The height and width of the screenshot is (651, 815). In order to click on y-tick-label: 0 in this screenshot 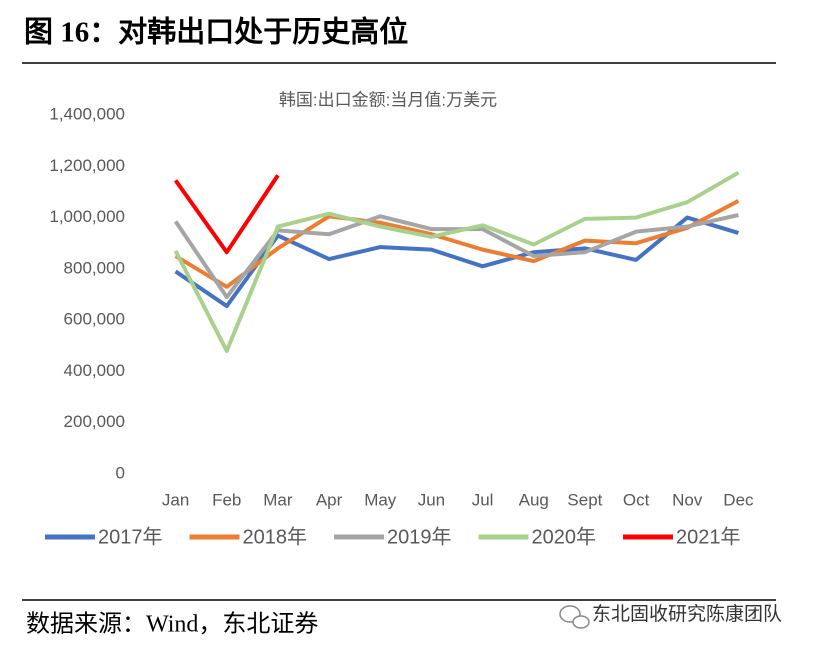, I will do `click(120, 472)`.